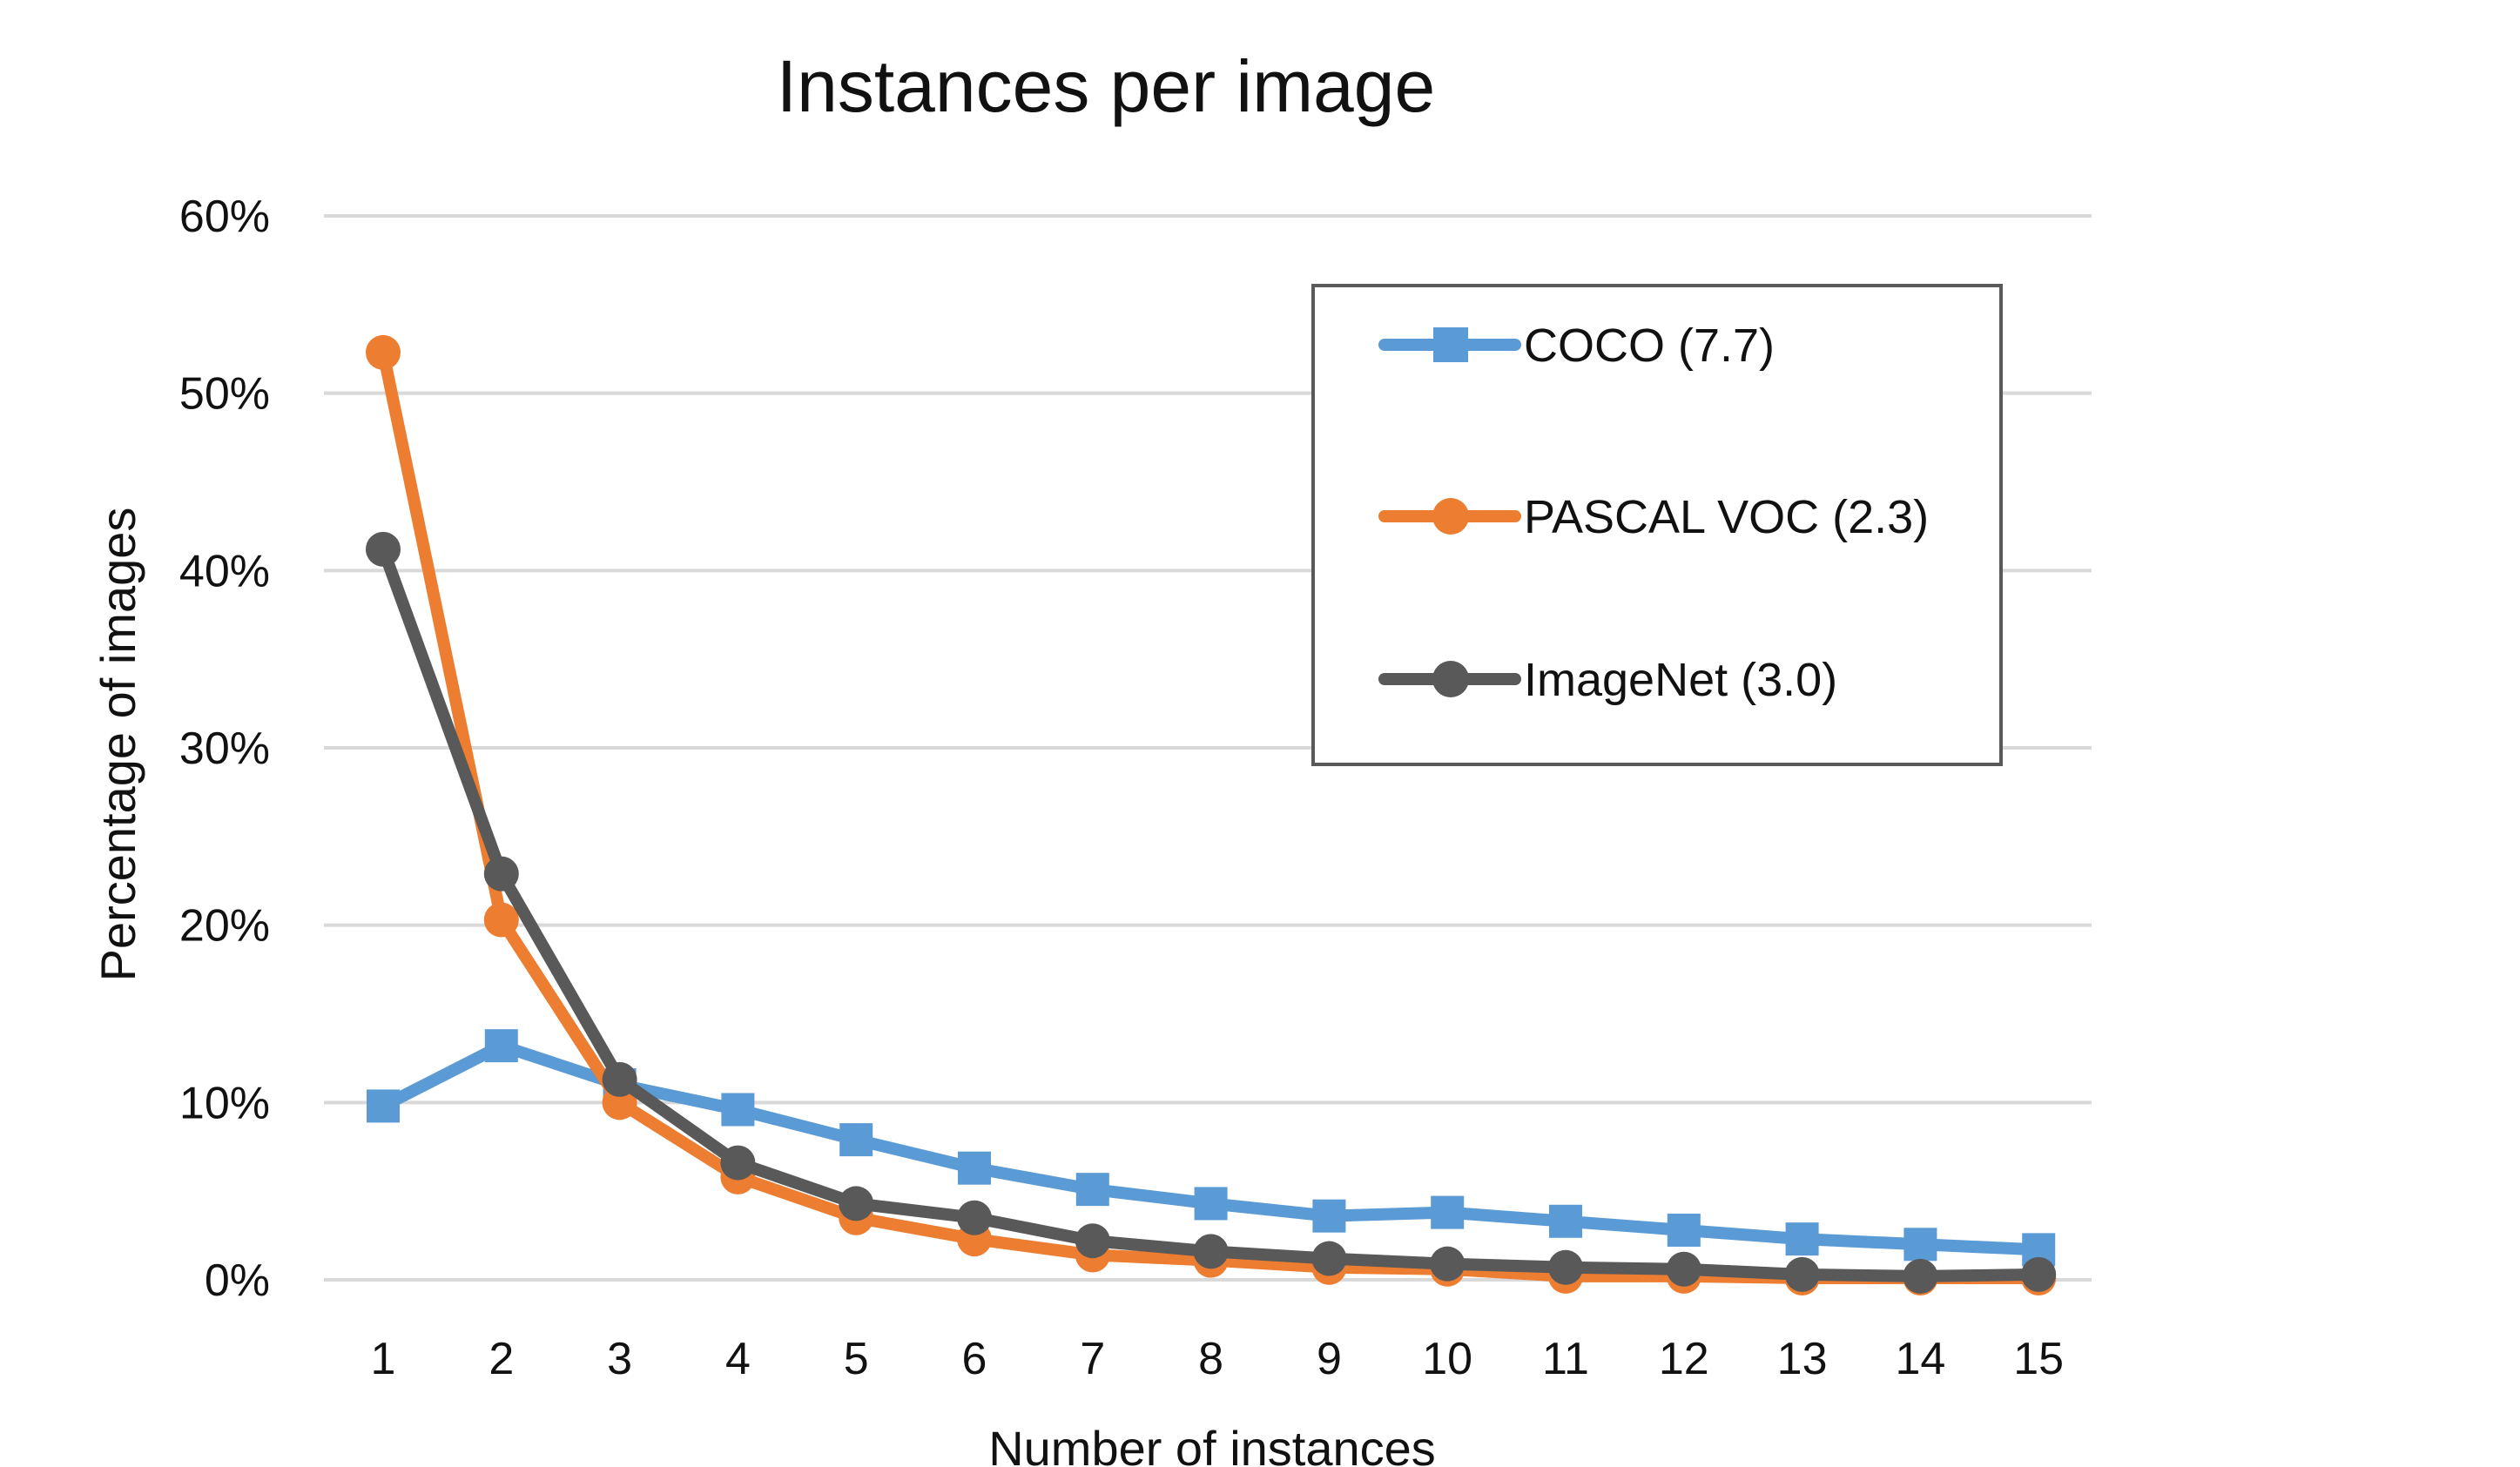  I want to click on x-tick-label: 1, so click(383, 1359).